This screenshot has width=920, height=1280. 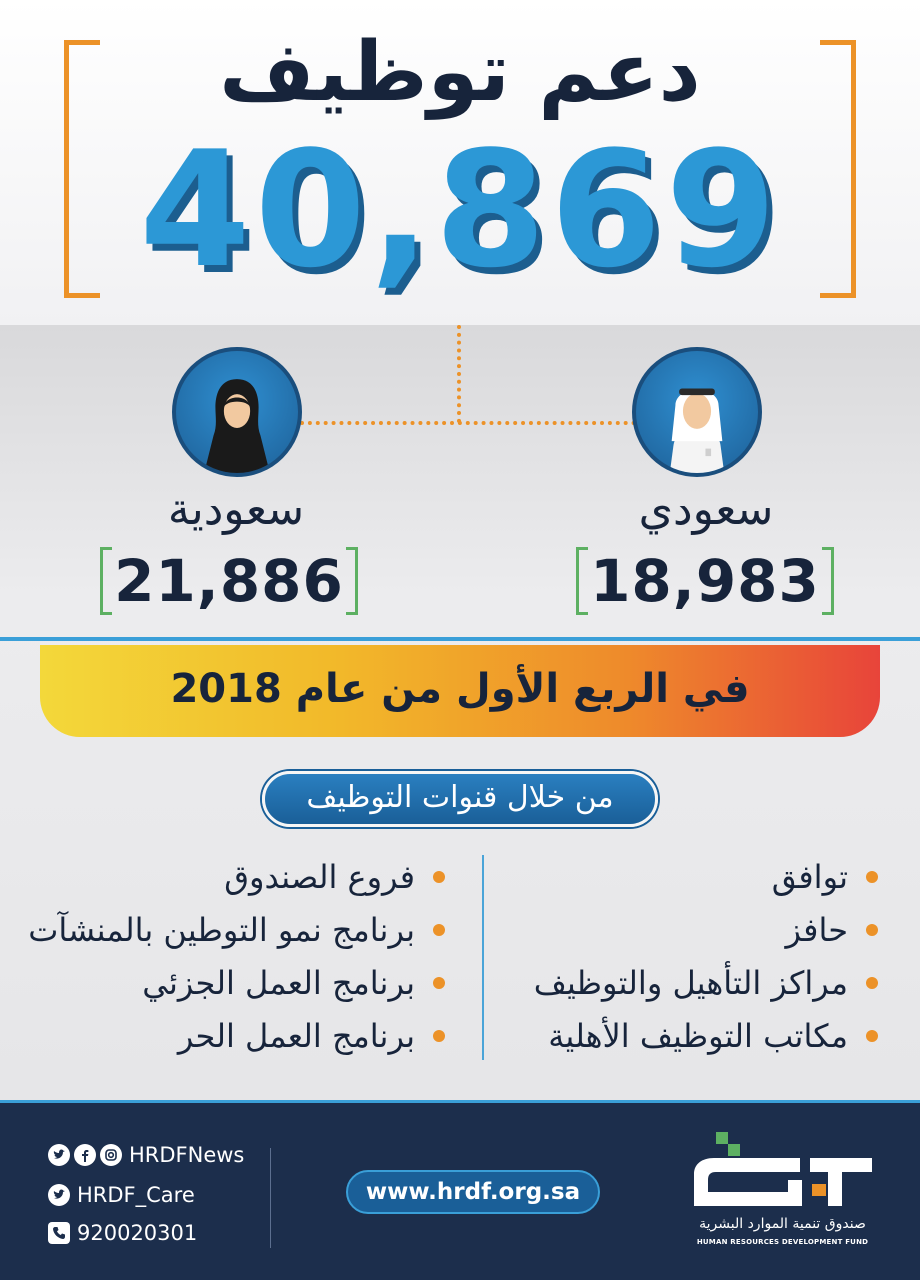 I want to click on instagram-icon, so click(x=111, y=1155).